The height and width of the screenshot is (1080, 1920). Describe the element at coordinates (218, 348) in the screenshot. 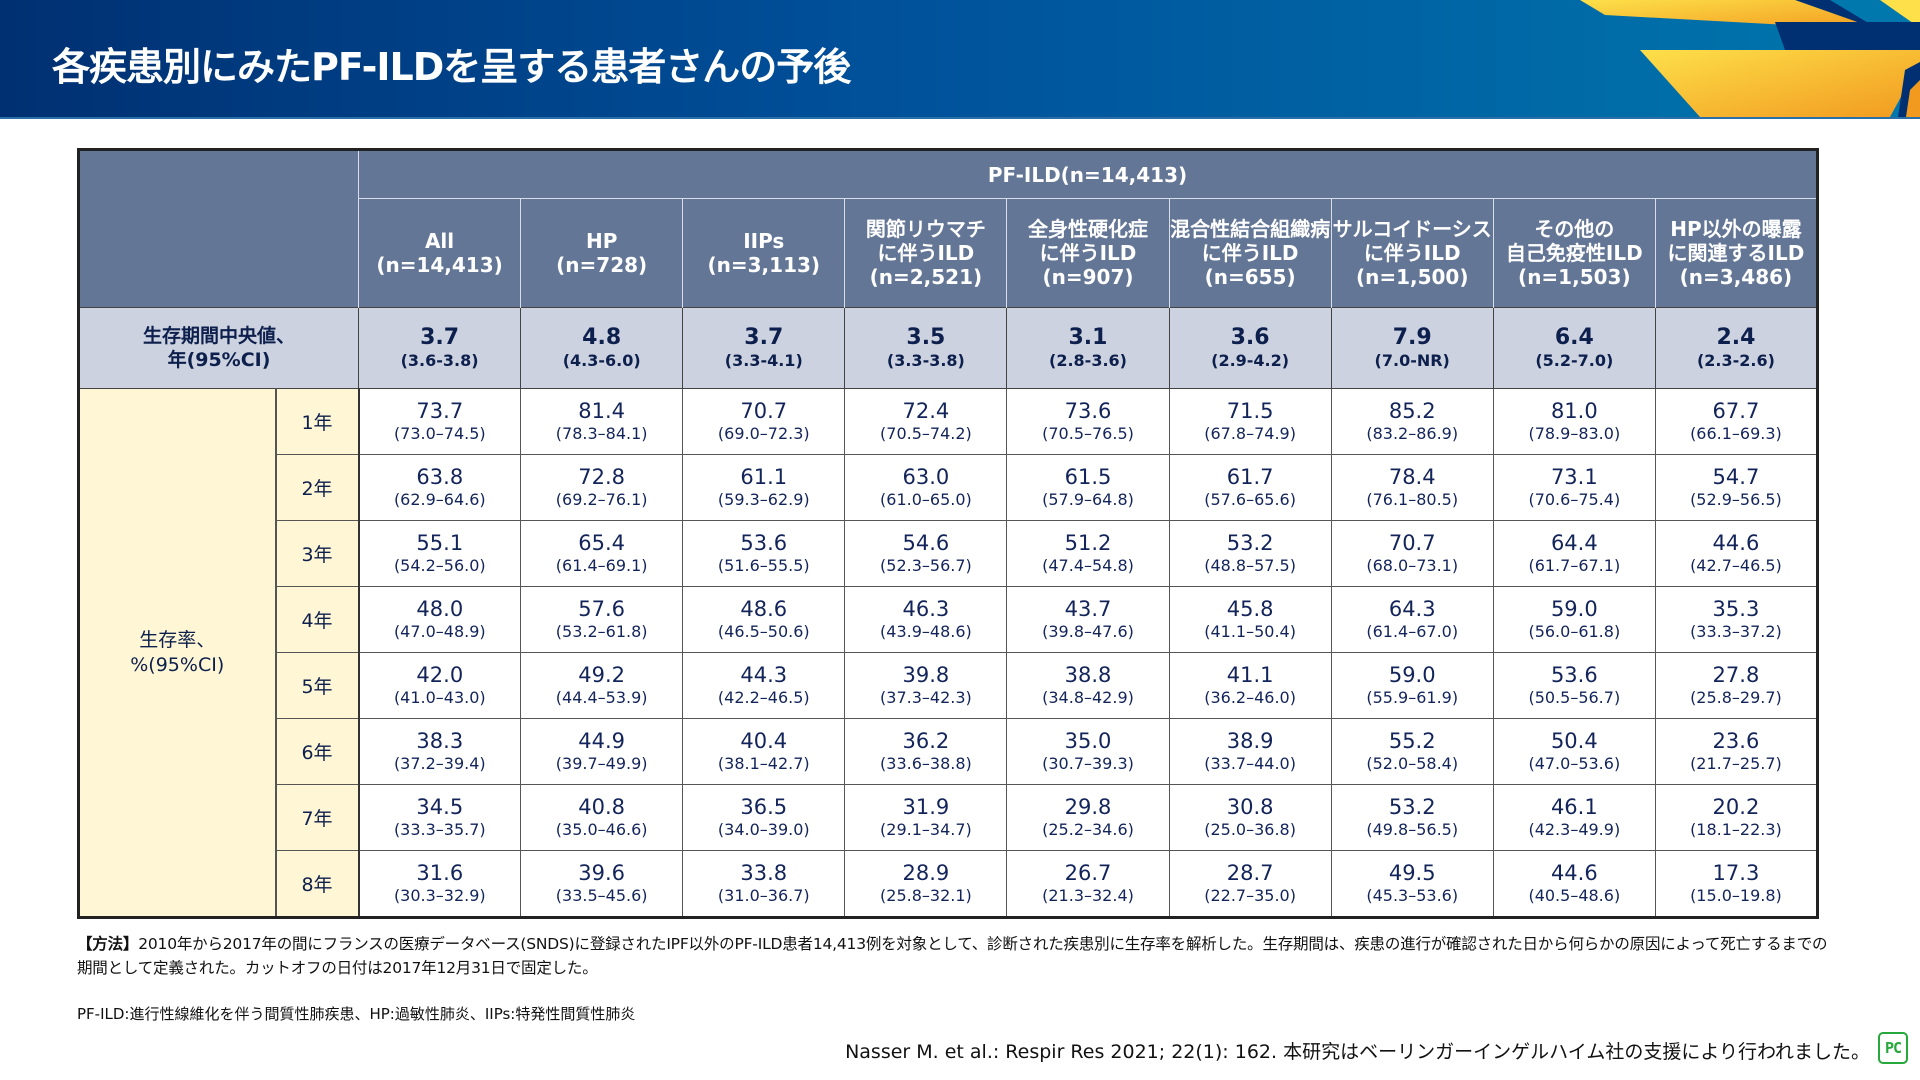

I see `median-label: 生存期間中央値、 年(95%CI)` at that location.